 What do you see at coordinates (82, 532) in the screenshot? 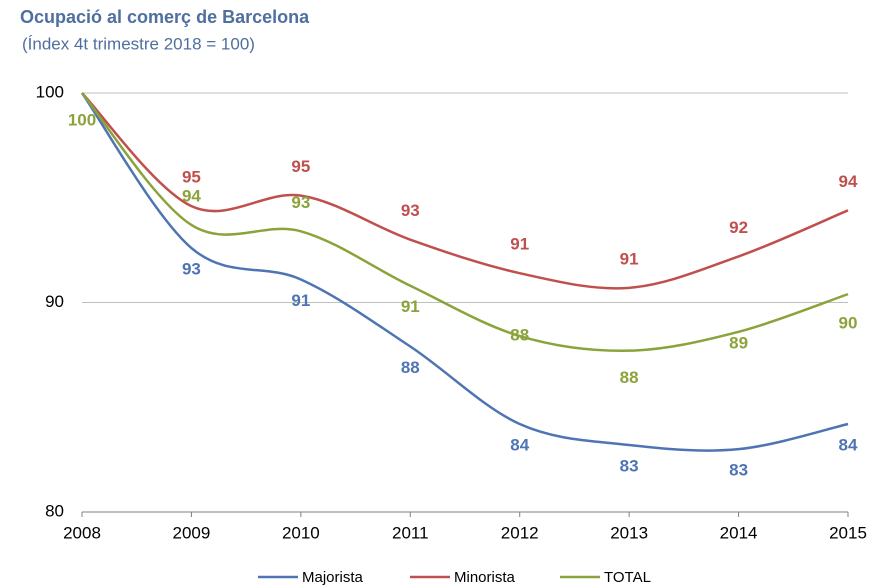
I see `x-tick-label: 2008` at bounding box center [82, 532].